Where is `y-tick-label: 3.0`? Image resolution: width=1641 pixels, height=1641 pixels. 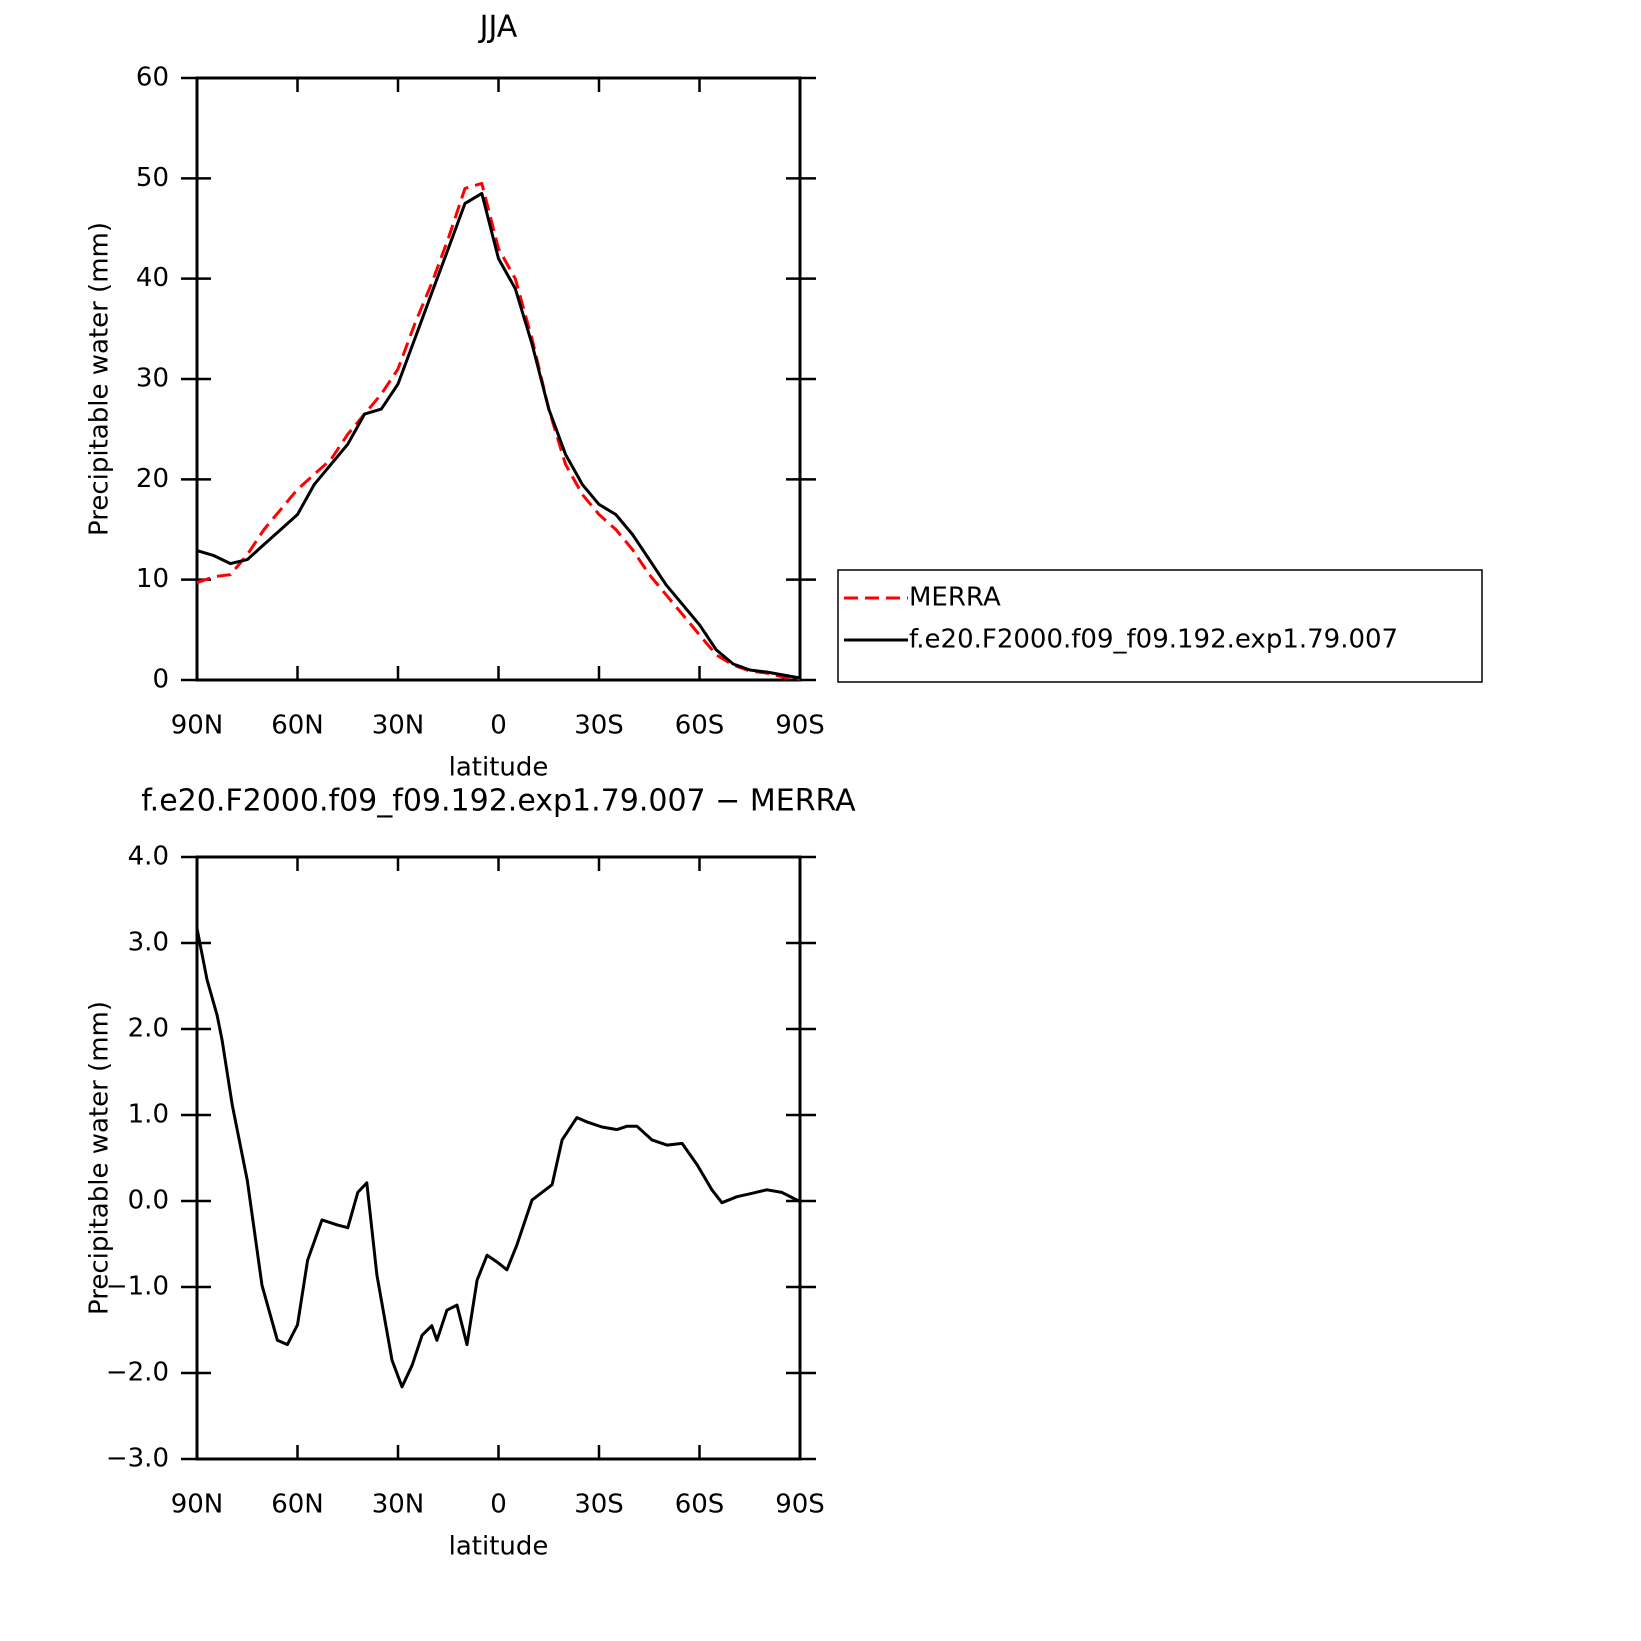 y-tick-label: 3.0 is located at coordinates (148, 943).